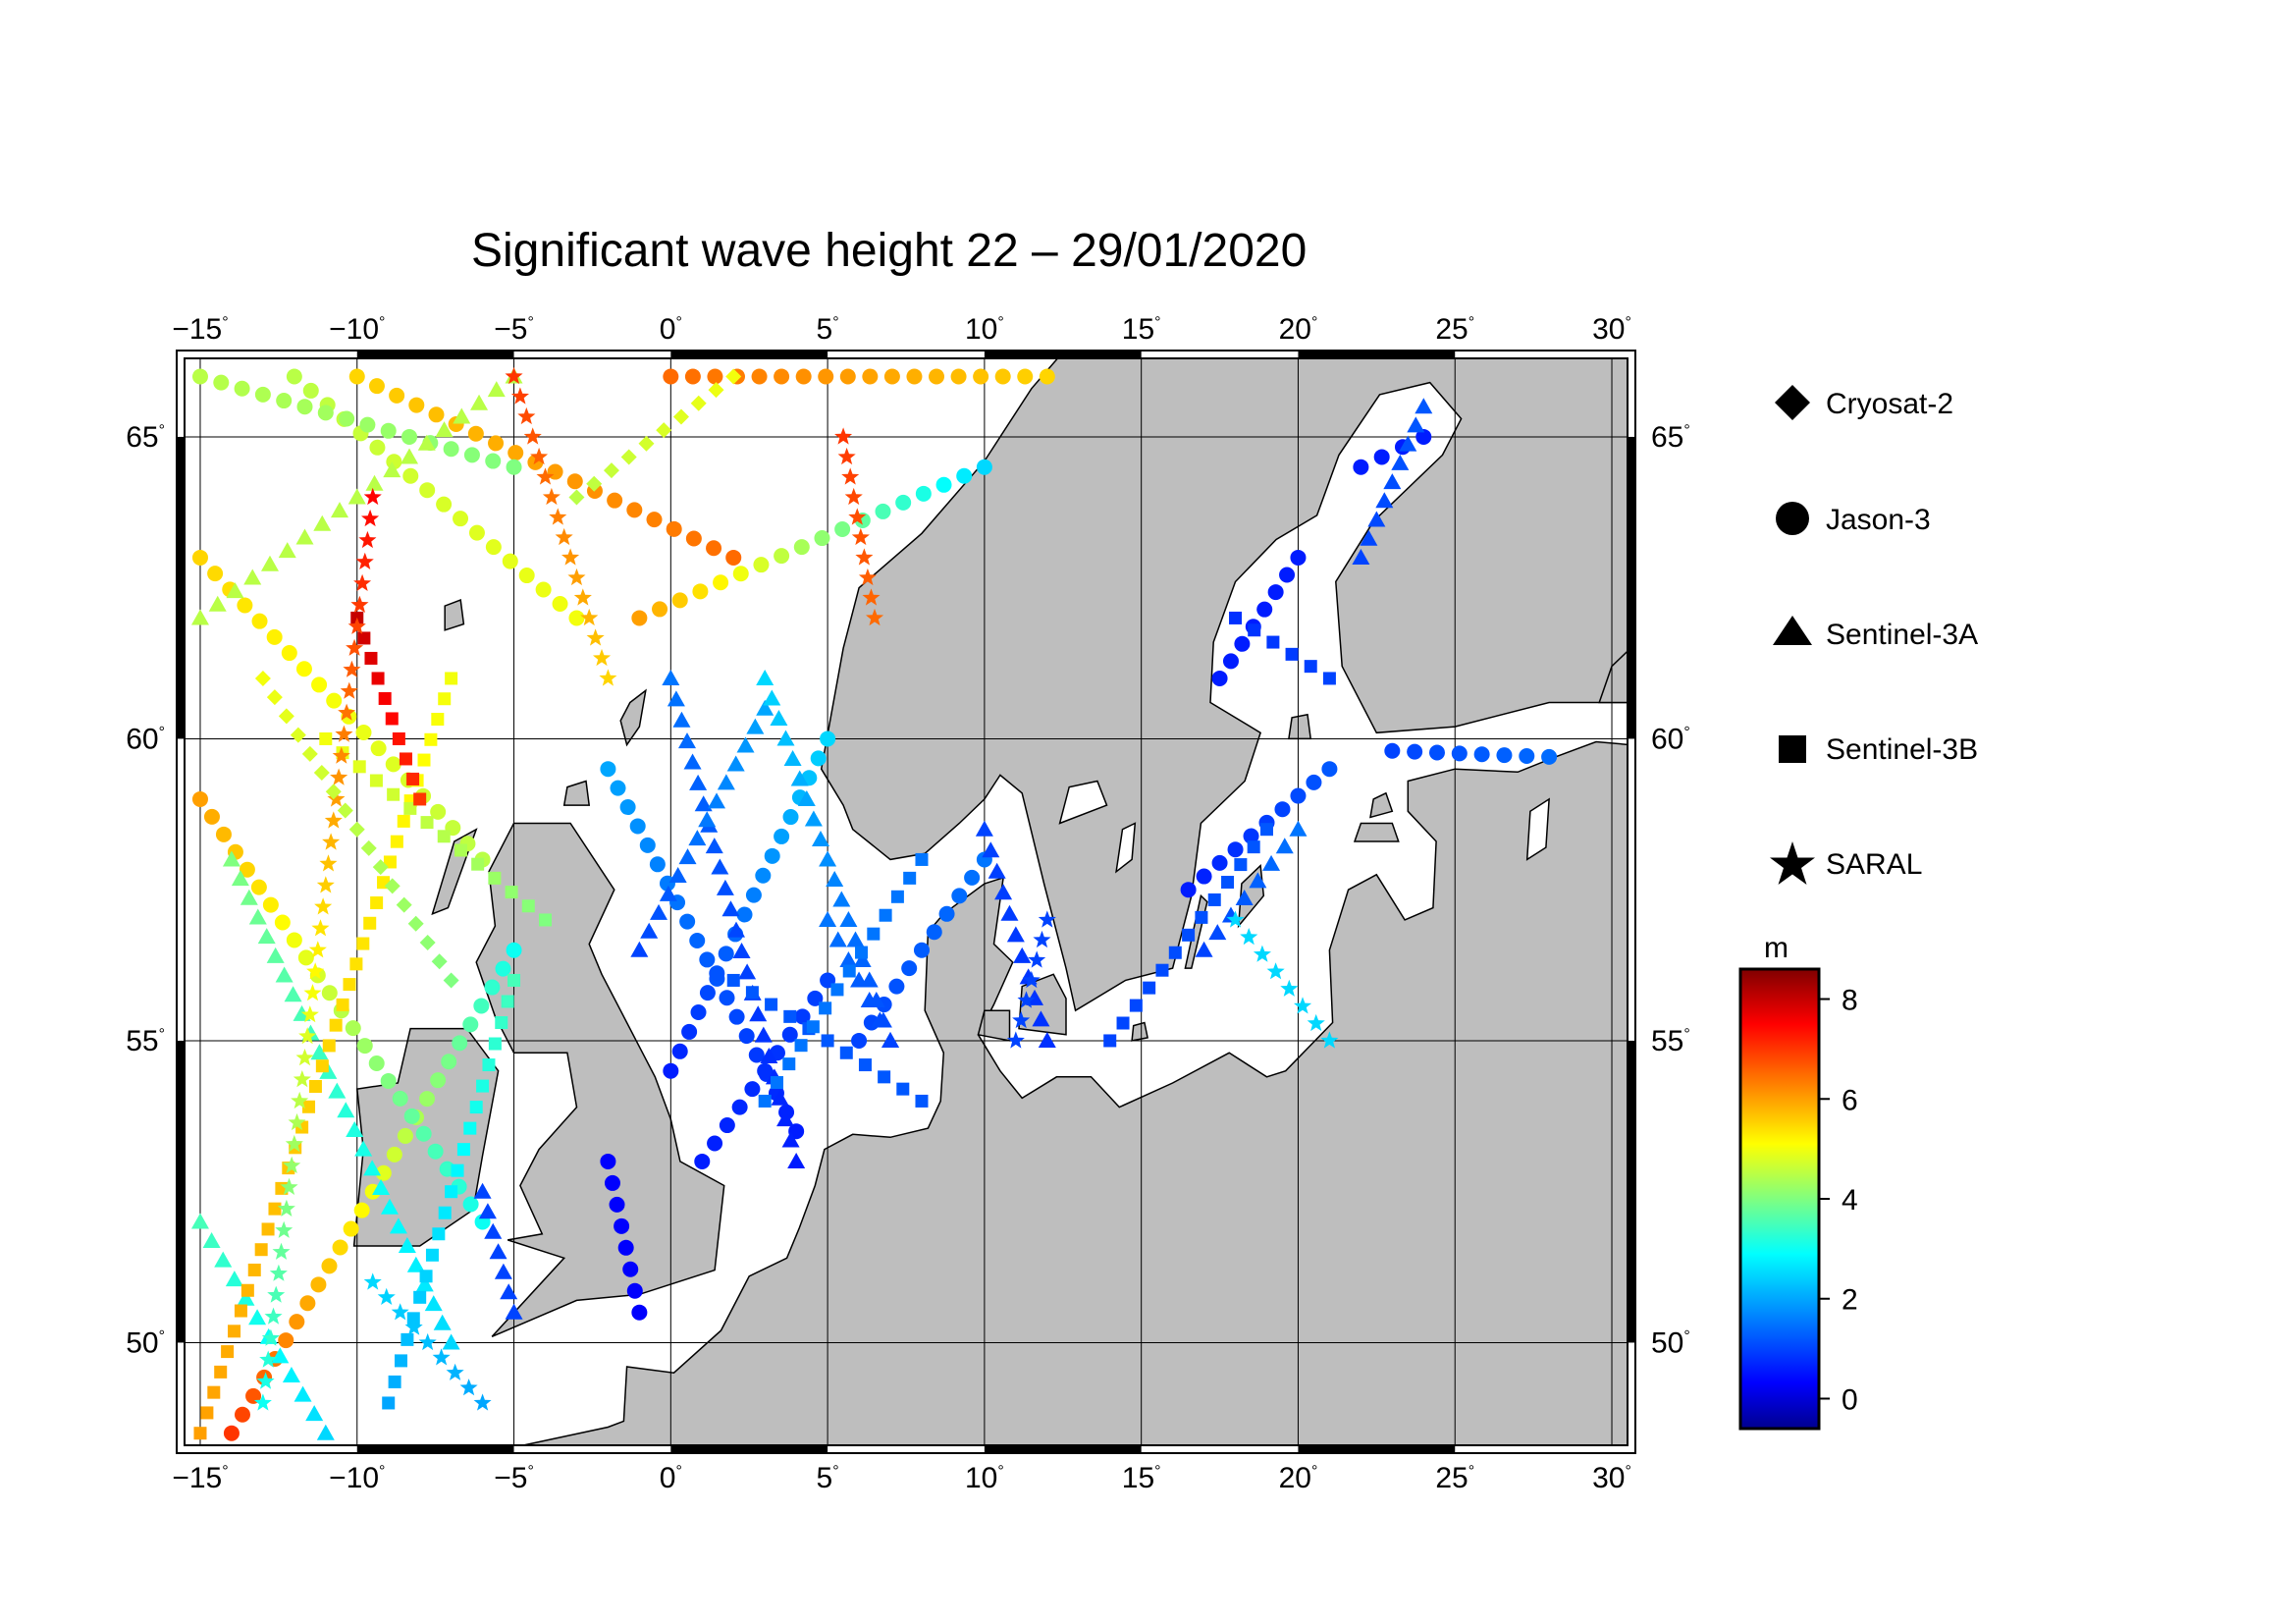 Image resolution: width=2296 pixels, height=1623 pixels. What do you see at coordinates (1454, 1478) in the screenshot?
I see `lon-label-bottom: 25°` at bounding box center [1454, 1478].